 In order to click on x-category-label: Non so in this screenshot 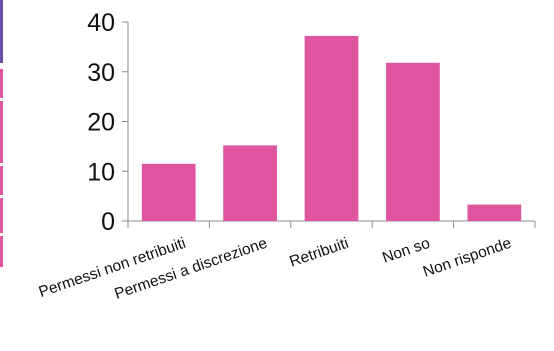, I will do `click(406, 251)`.